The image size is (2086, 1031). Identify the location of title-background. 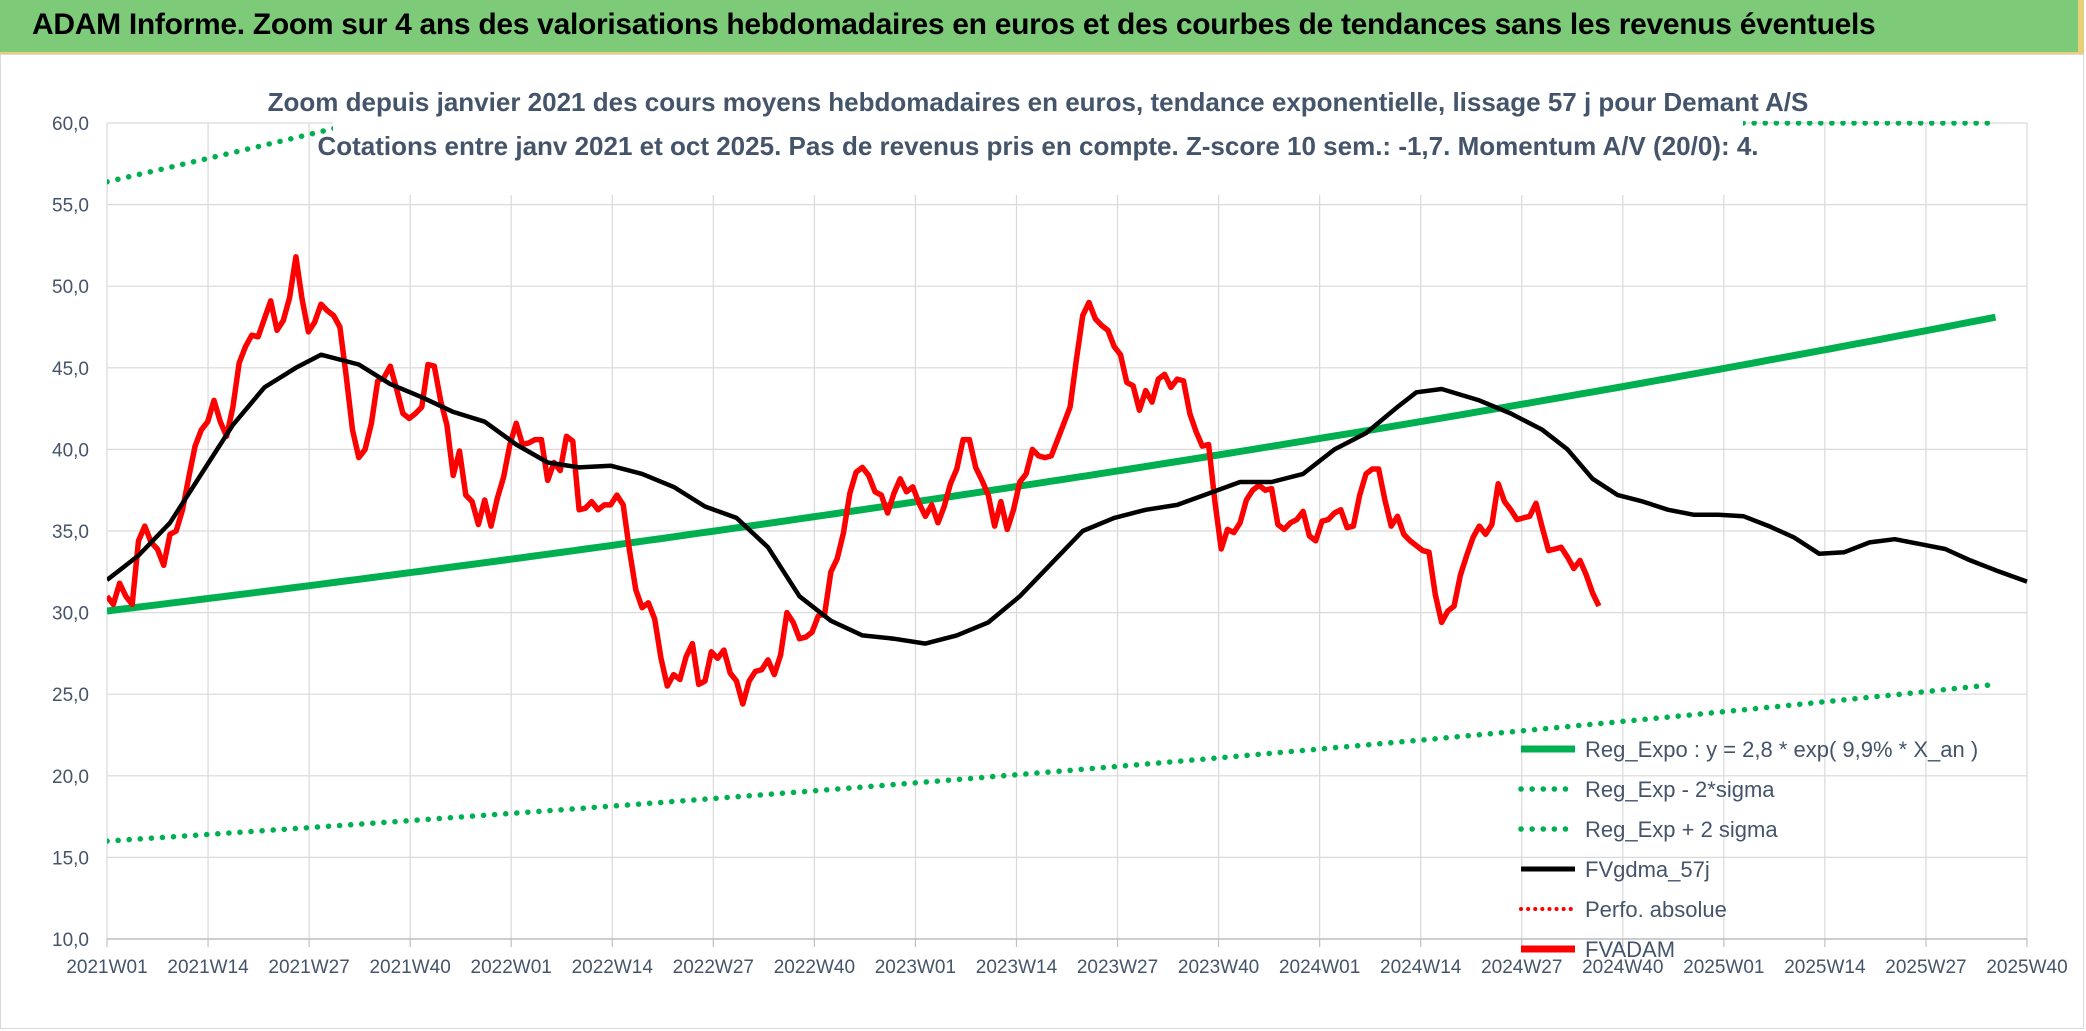
(1038, 136).